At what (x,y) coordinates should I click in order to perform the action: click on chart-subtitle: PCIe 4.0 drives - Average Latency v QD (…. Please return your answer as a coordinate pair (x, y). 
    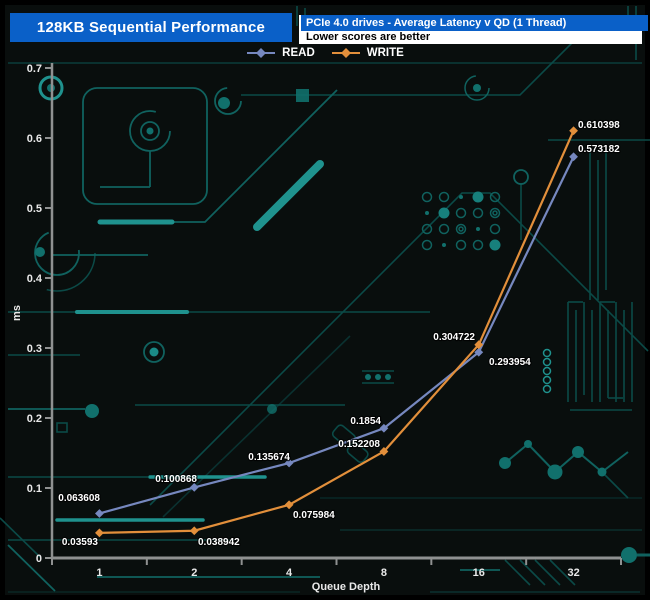
    Looking at the image, I should click on (474, 23).